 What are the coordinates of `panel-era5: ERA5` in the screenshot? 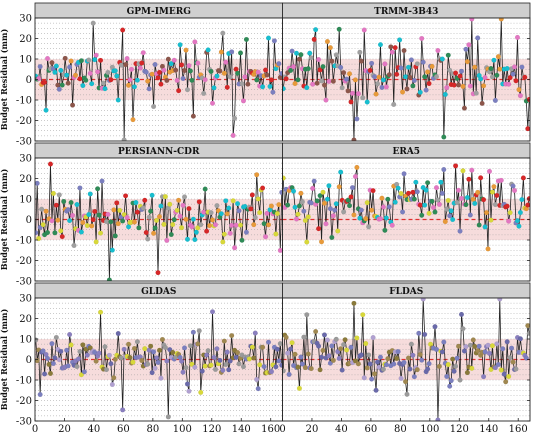 It's located at (406, 212).